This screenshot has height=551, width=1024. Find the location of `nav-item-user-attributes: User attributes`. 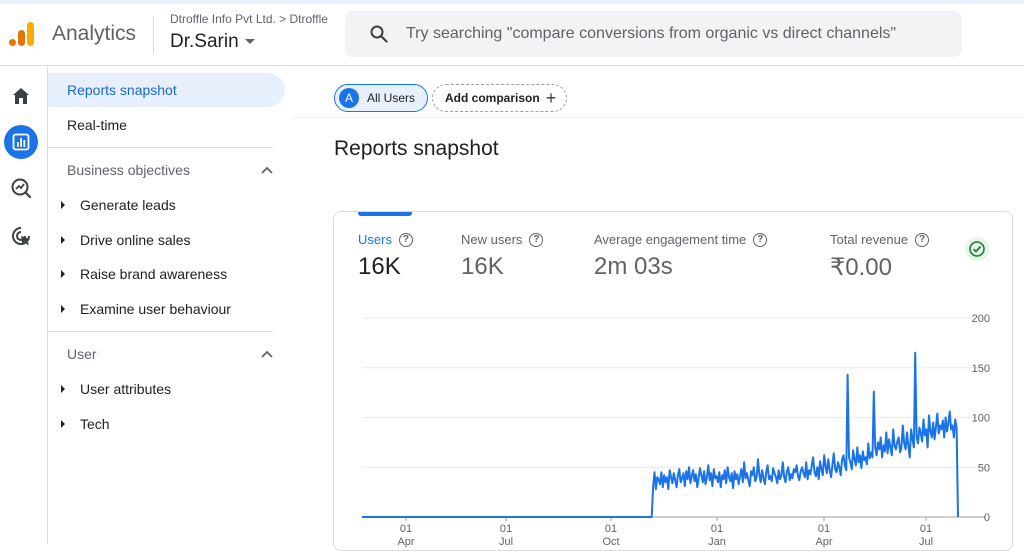

nav-item-user-attributes: User attributes is located at coordinates (109, 389).